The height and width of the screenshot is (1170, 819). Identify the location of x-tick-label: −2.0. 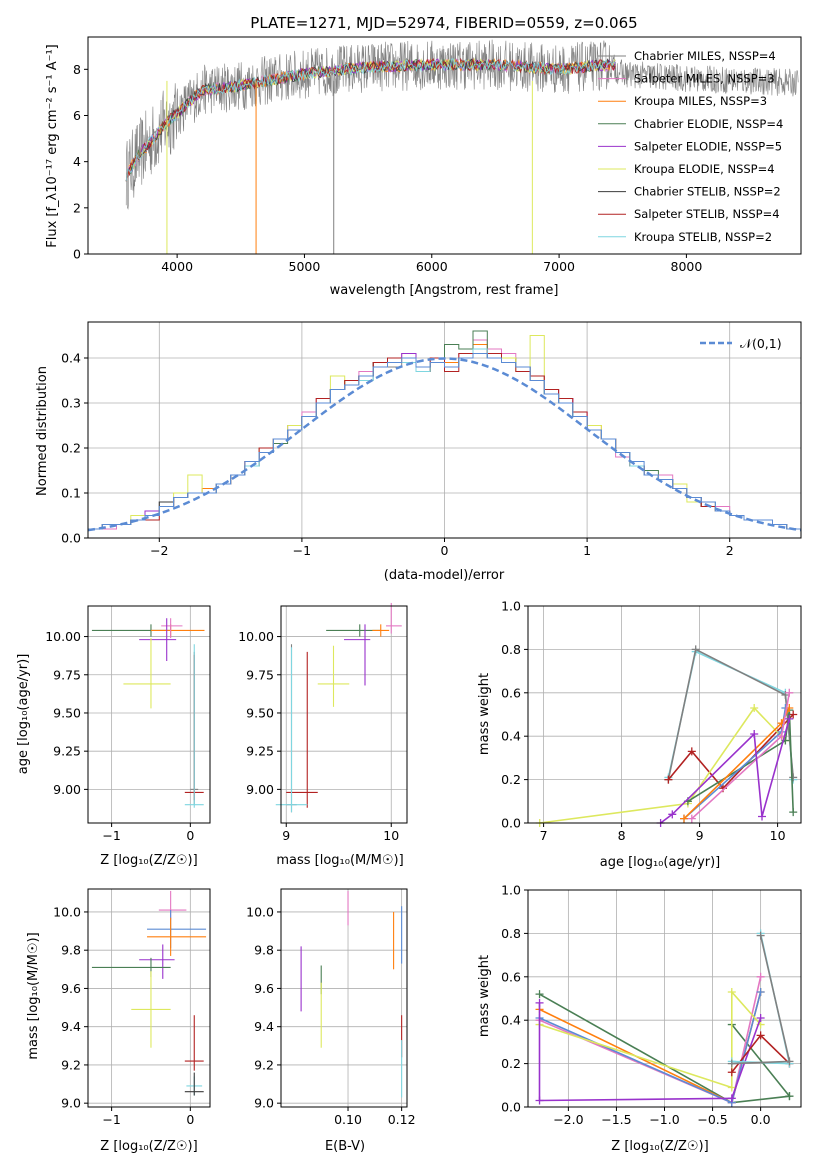
(568, 1119).